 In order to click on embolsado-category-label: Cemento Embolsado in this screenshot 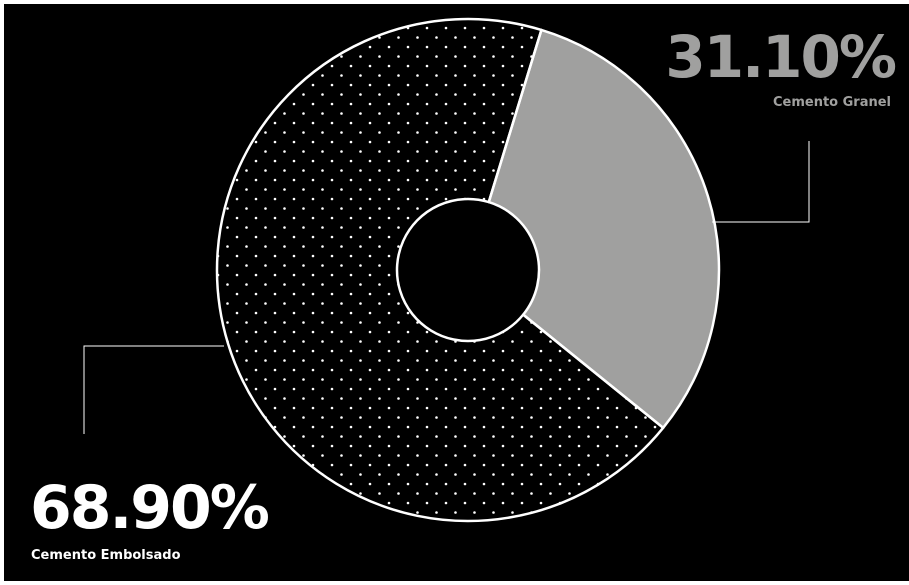, I will do `click(106, 555)`.